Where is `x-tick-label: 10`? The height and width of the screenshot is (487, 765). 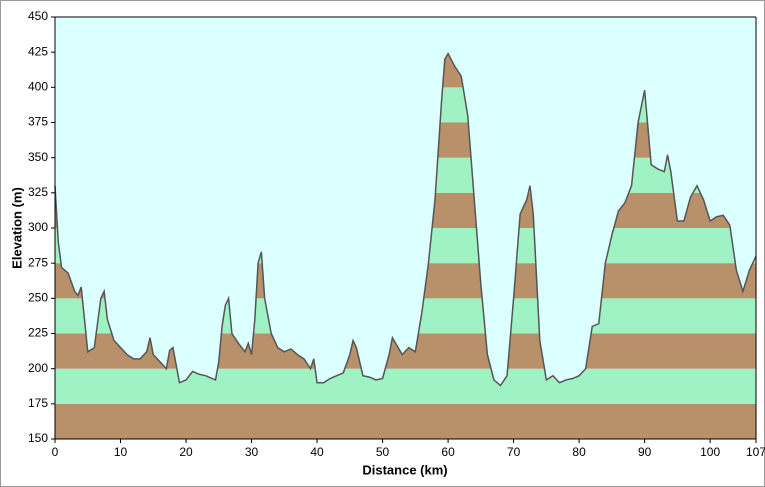 x-tick-label: 10 is located at coordinates (121, 452).